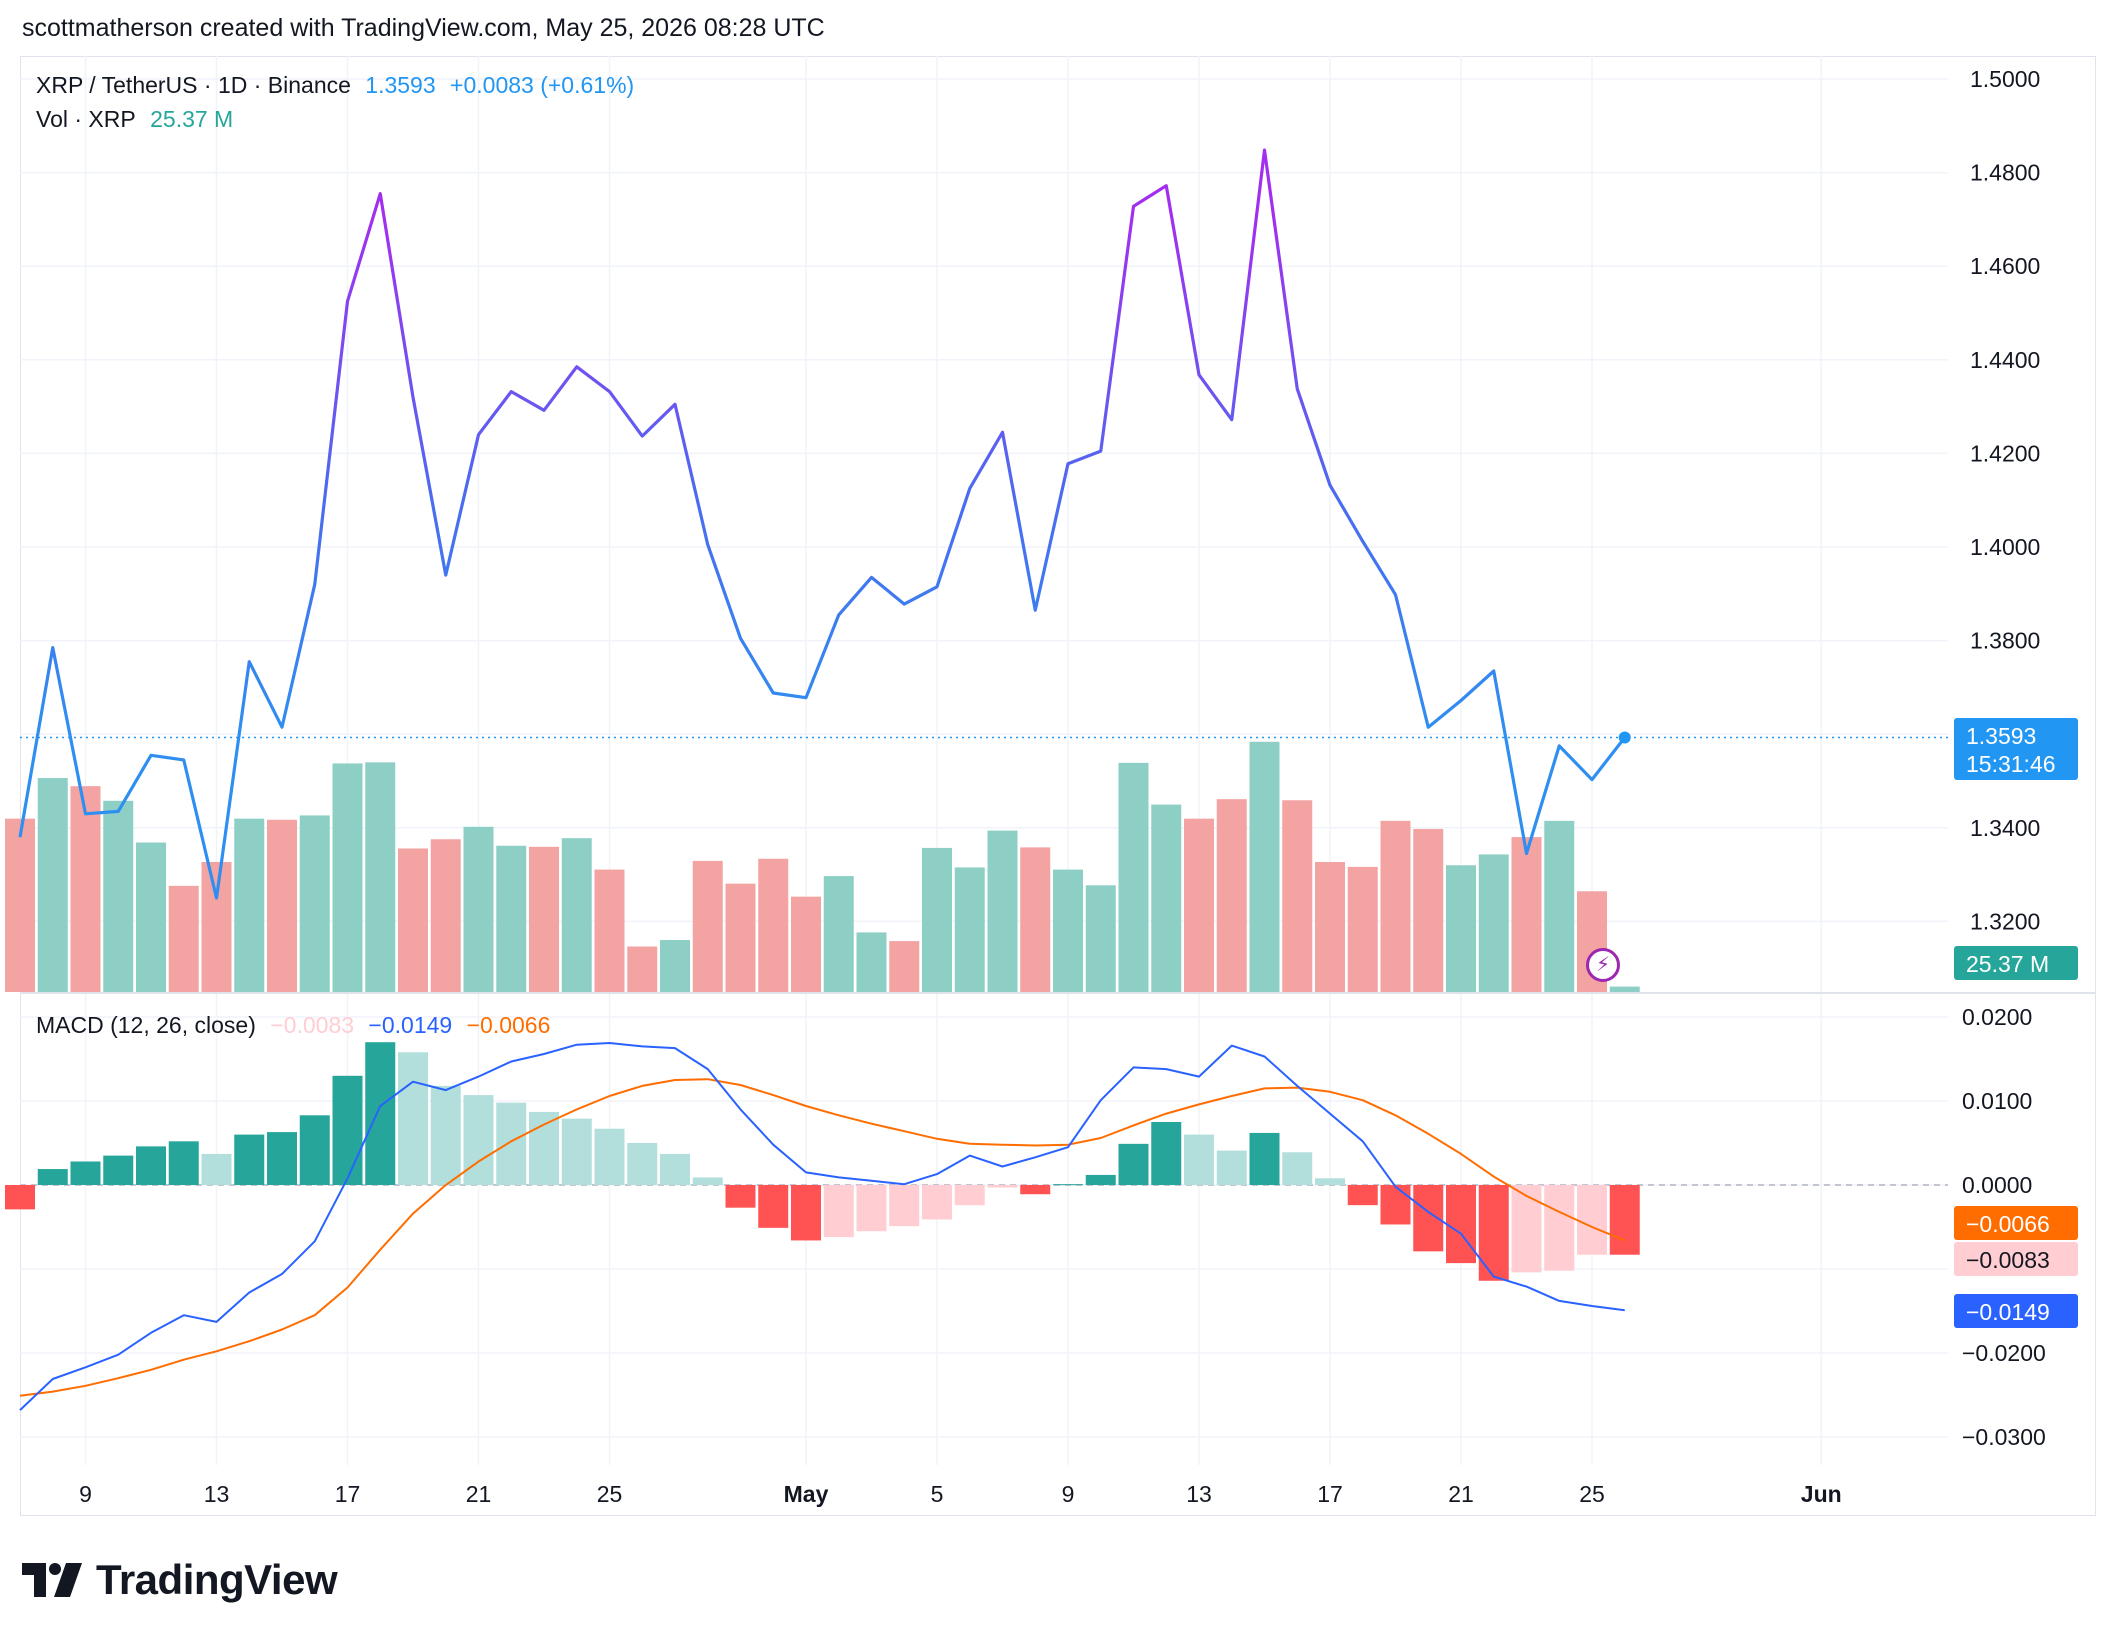 This screenshot has height=1636, width=2108. What do you see at coordinates (2008, 1224) in the screenshot?
I see `signal-badge-text: −0.0066` at bounding box center [2008, 1224].